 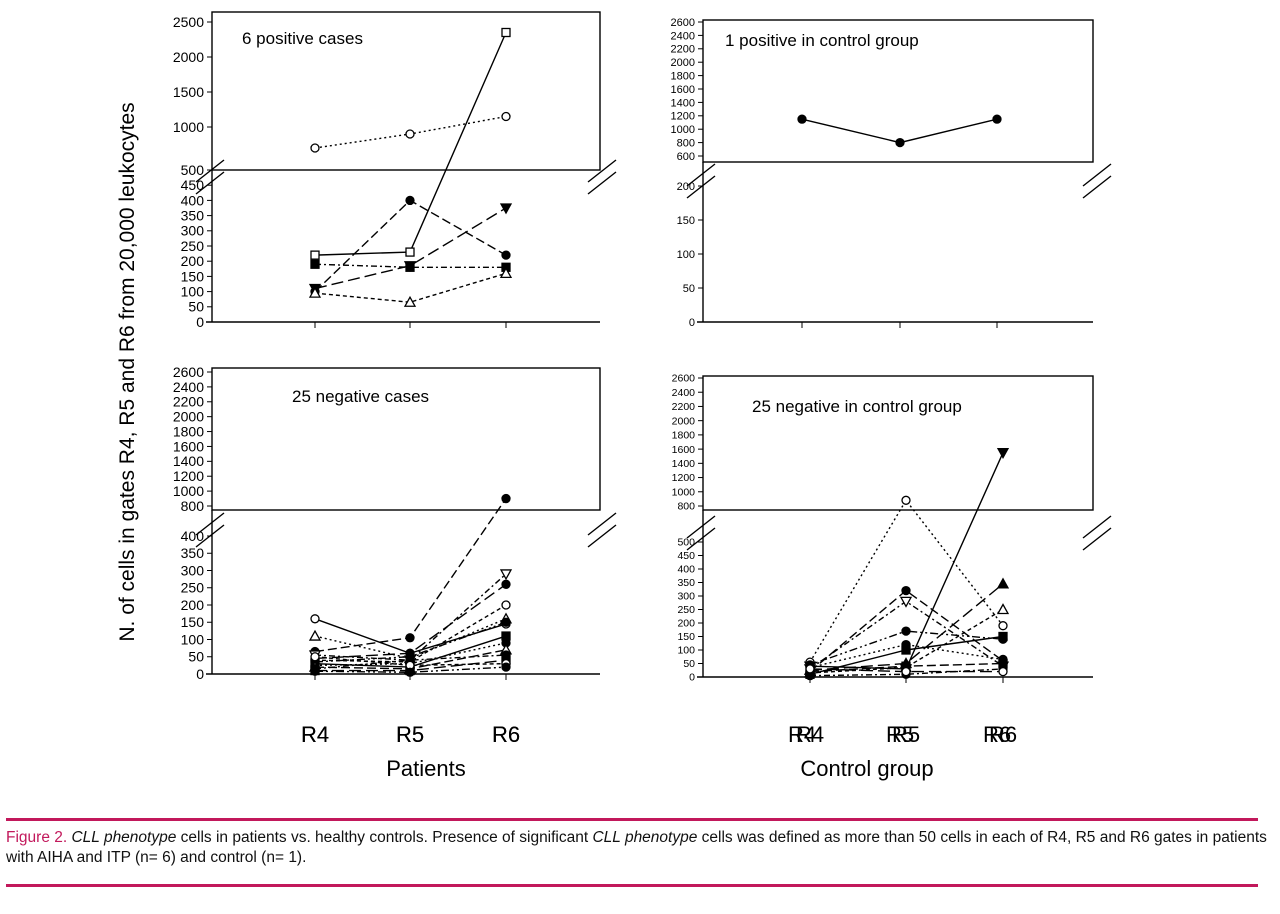 I want to click on y-tick-label: 1500, so click(x=188, y=92).